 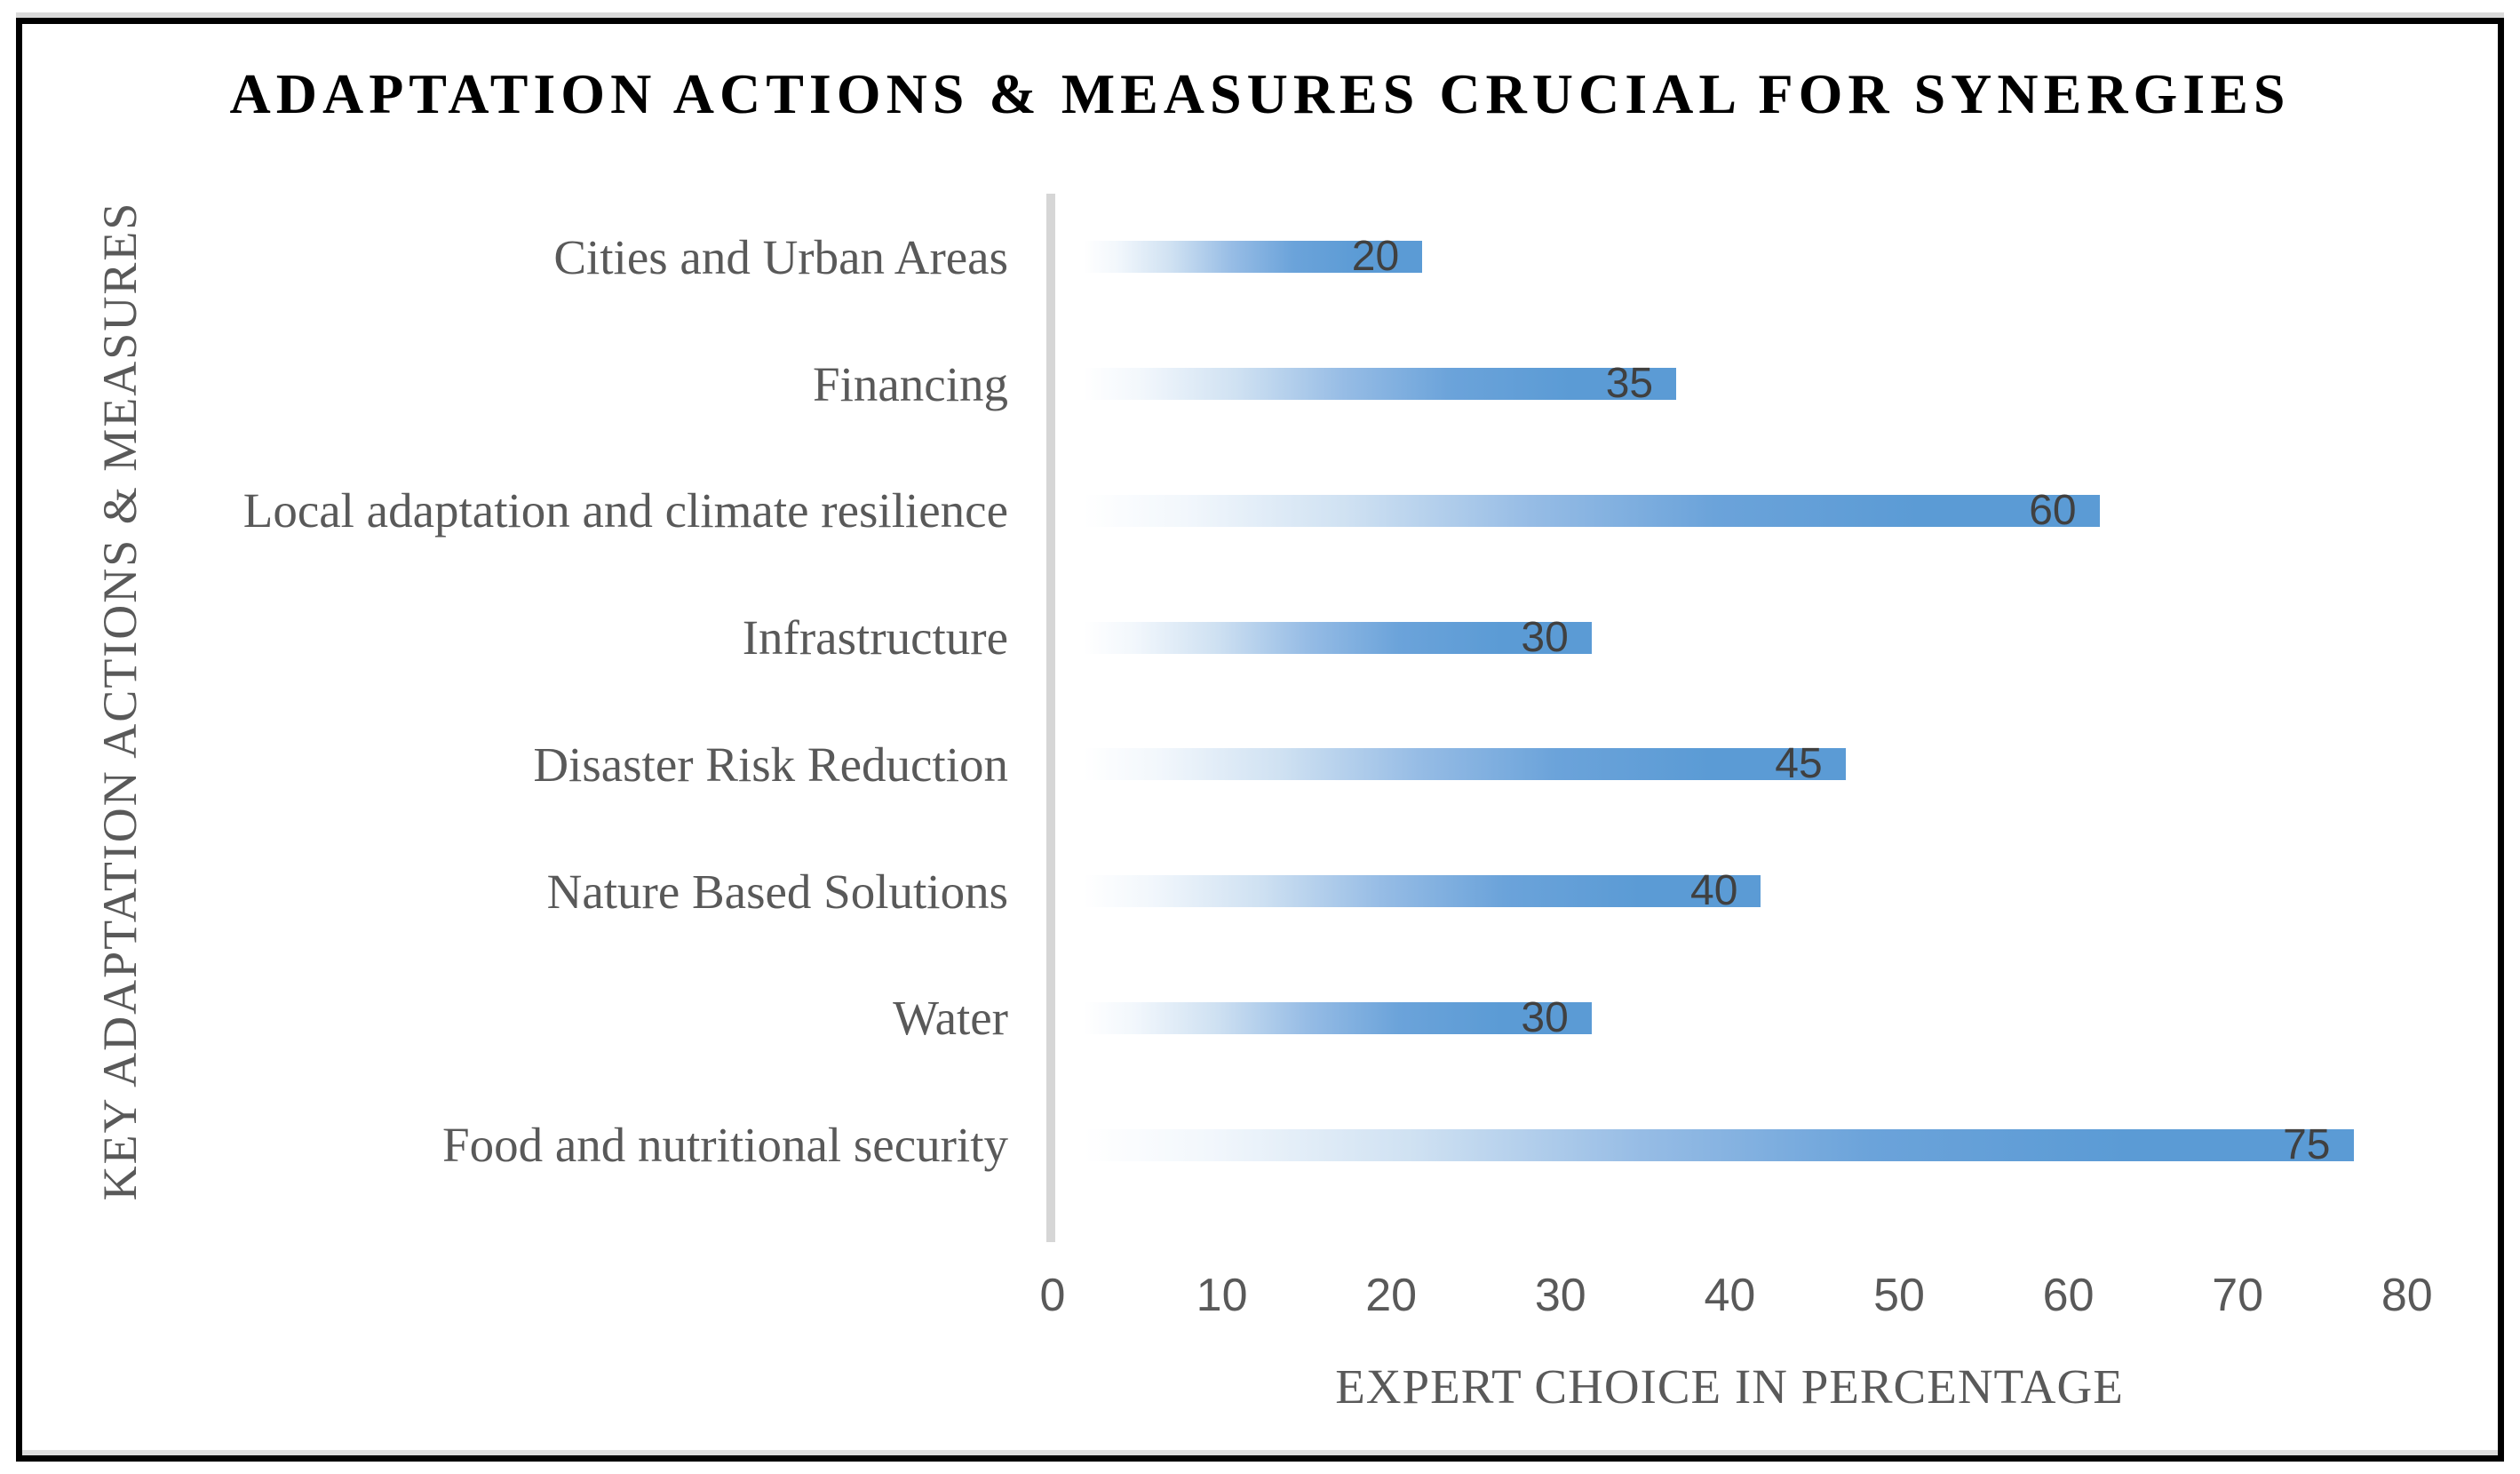 I want to click on bar-row: Water 30, so click(x=1260, y=1018).